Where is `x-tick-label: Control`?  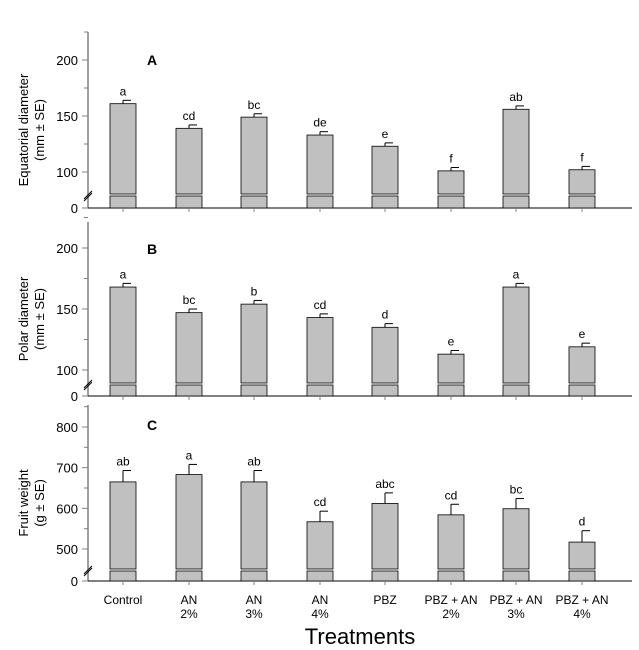
x-tick-label: Control is located at coordinates (123, 600).